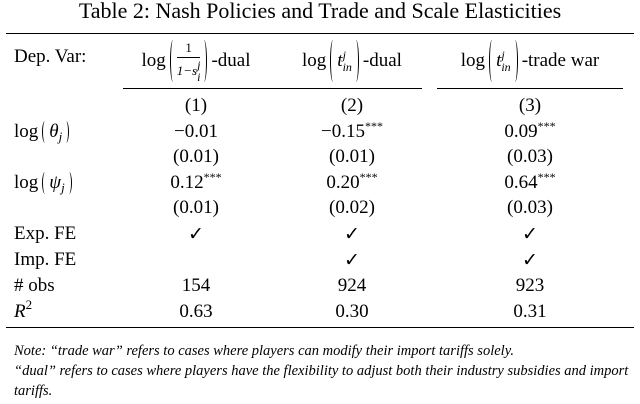 The image size is (640, 404). I want to click on row-label: log θ j, so click(43, 132).